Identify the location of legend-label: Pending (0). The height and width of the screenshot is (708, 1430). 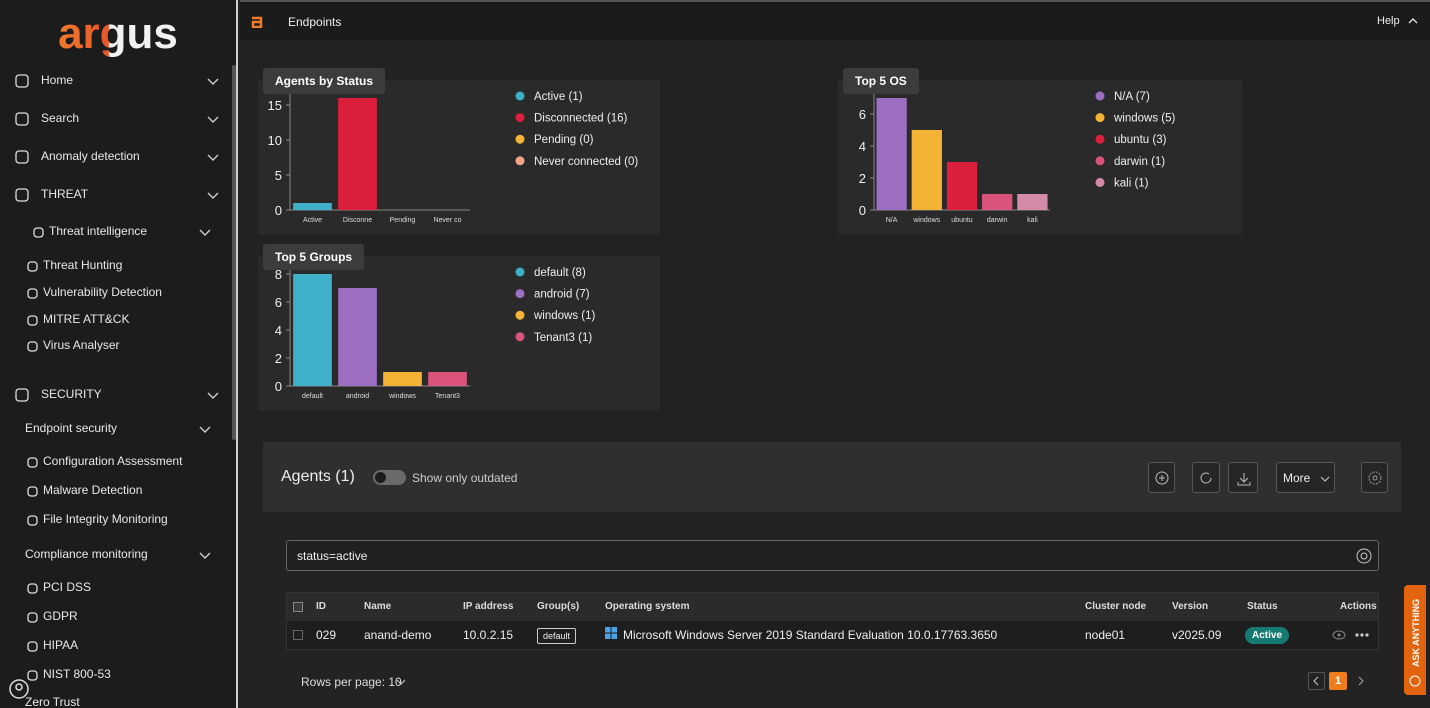
(564, 140).